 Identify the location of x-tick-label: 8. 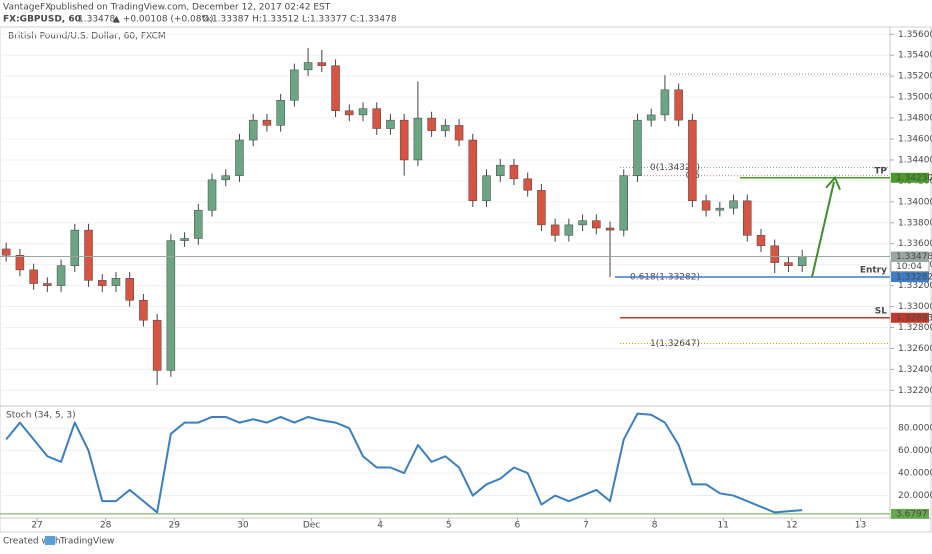
(655, 526).